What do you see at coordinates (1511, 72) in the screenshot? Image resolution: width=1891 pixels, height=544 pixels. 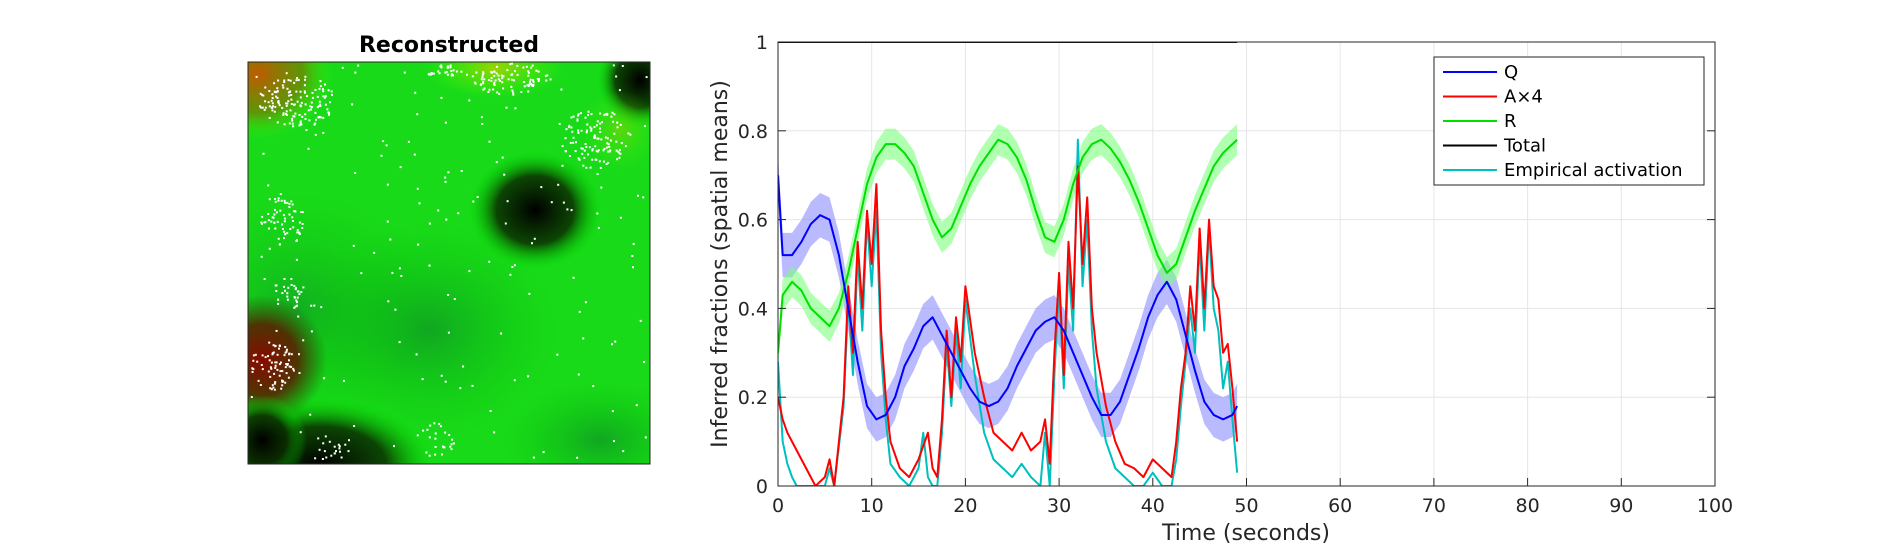 I see `legend-label: Q` at bounding box center [1511, 72].